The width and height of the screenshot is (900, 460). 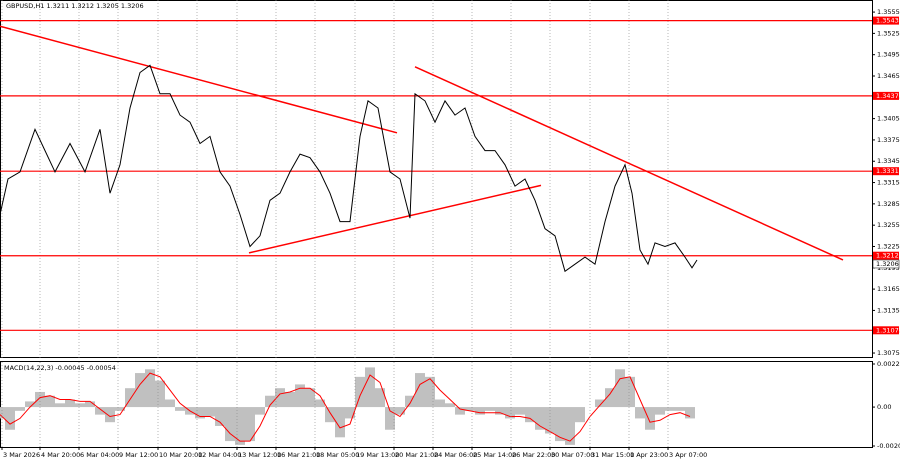 I want to click on level-label: 1.3212, so click(x=887, y=256).